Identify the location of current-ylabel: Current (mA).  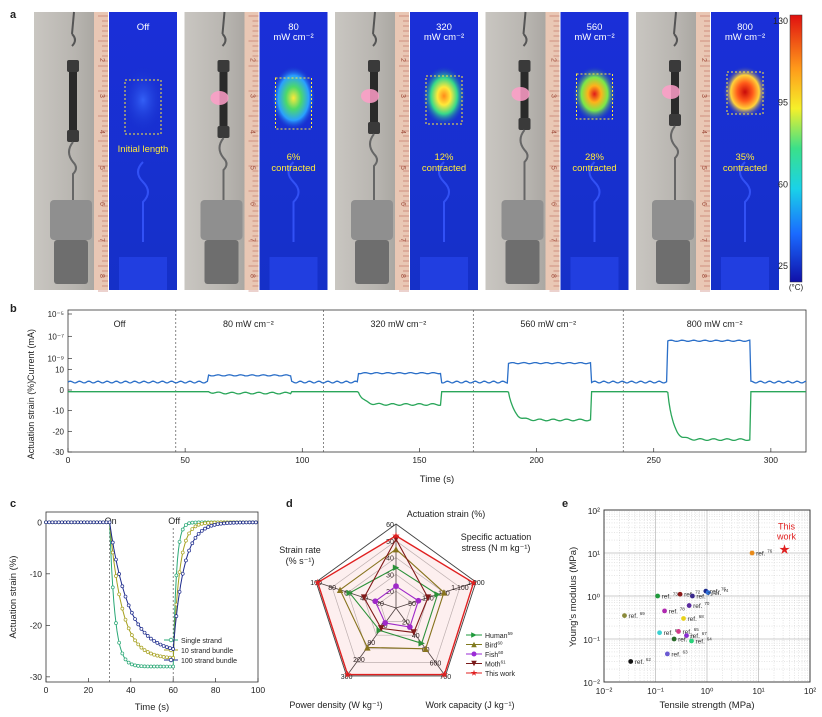
(31, 355).